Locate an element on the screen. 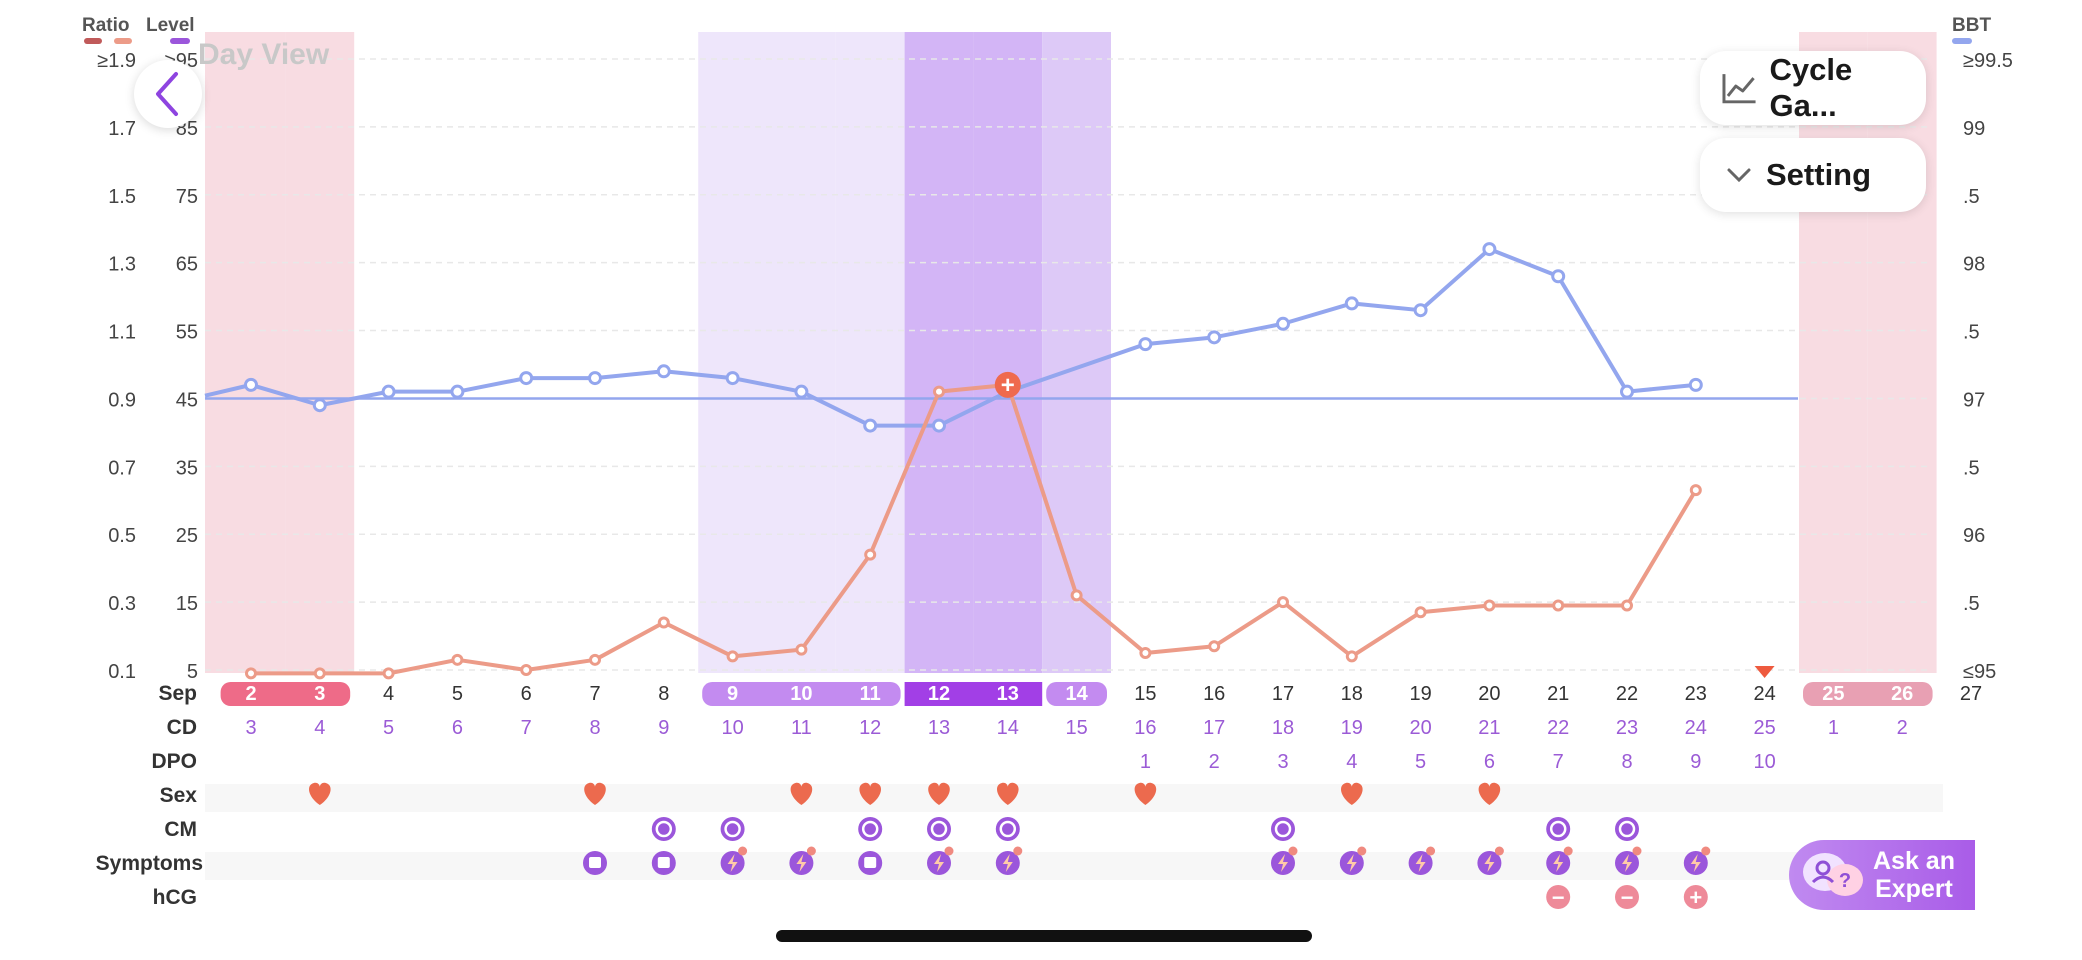 This screenshot has width=2082, height=960. setting-button: Setting is located at coordinates (1813, 175).